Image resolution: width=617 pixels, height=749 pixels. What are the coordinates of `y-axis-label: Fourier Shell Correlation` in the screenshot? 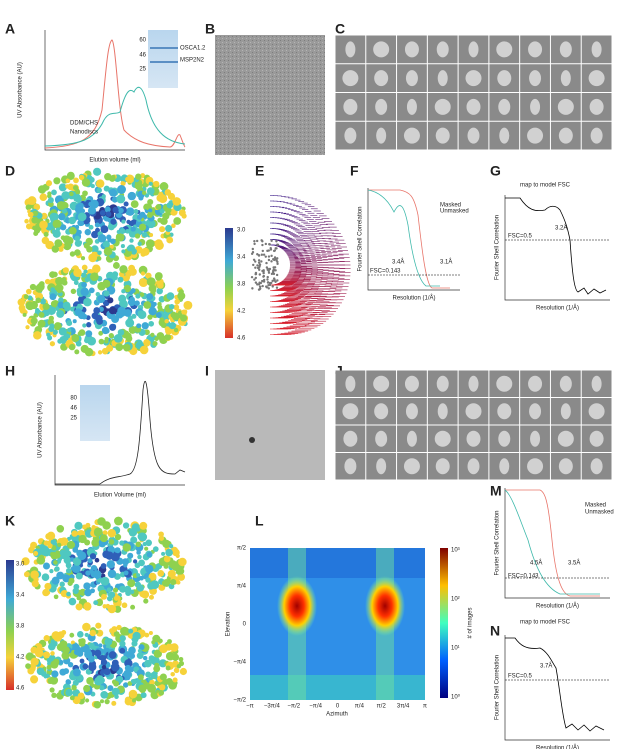 It's located at (498, 247).